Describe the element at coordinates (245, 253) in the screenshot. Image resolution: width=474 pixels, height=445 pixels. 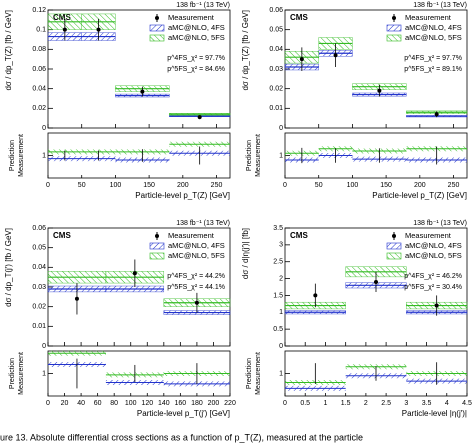
I see `y-axis-label: dσ / d|η(j′)| [fb]` at that location.